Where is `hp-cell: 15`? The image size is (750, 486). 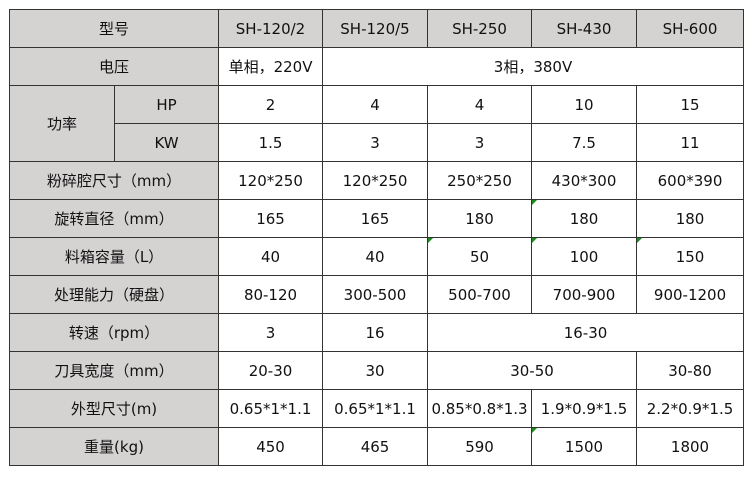
hp-cell: 15 is located at coordinates (690, 104).